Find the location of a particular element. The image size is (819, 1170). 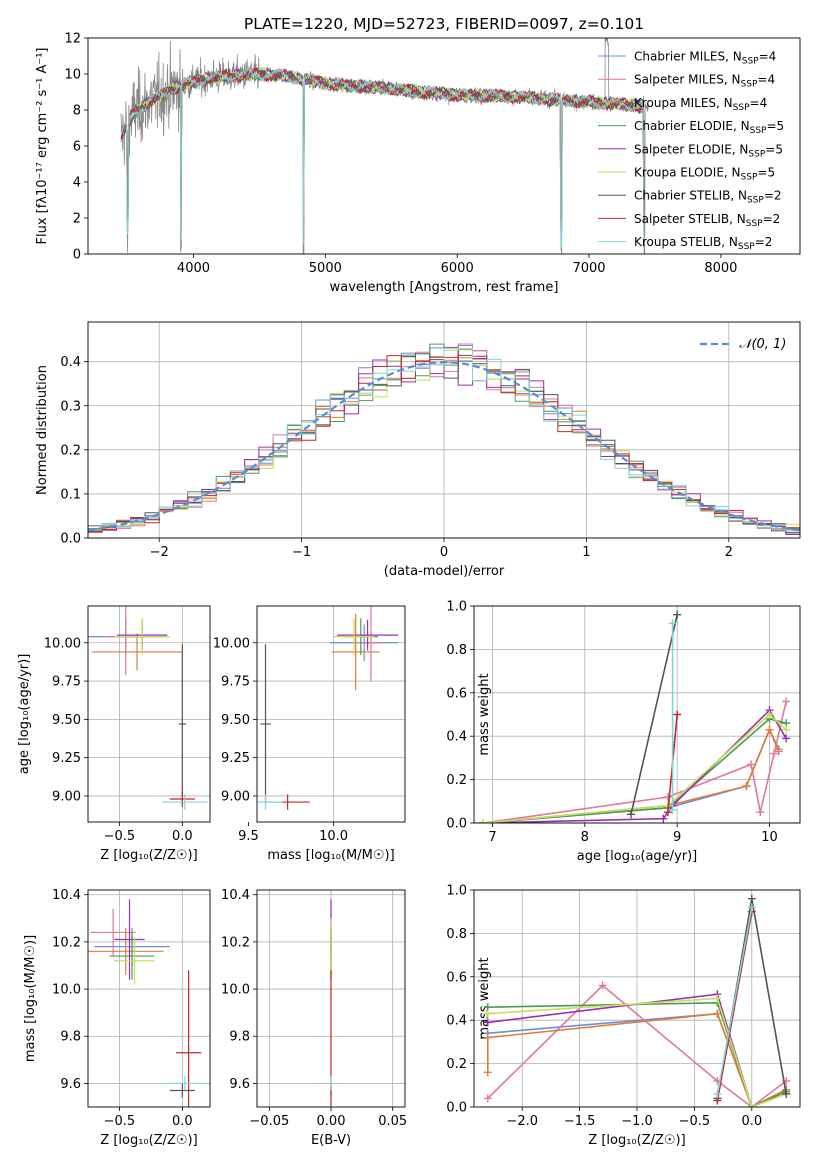

age_vs_mass-frame is located at coordinates (331, 714).